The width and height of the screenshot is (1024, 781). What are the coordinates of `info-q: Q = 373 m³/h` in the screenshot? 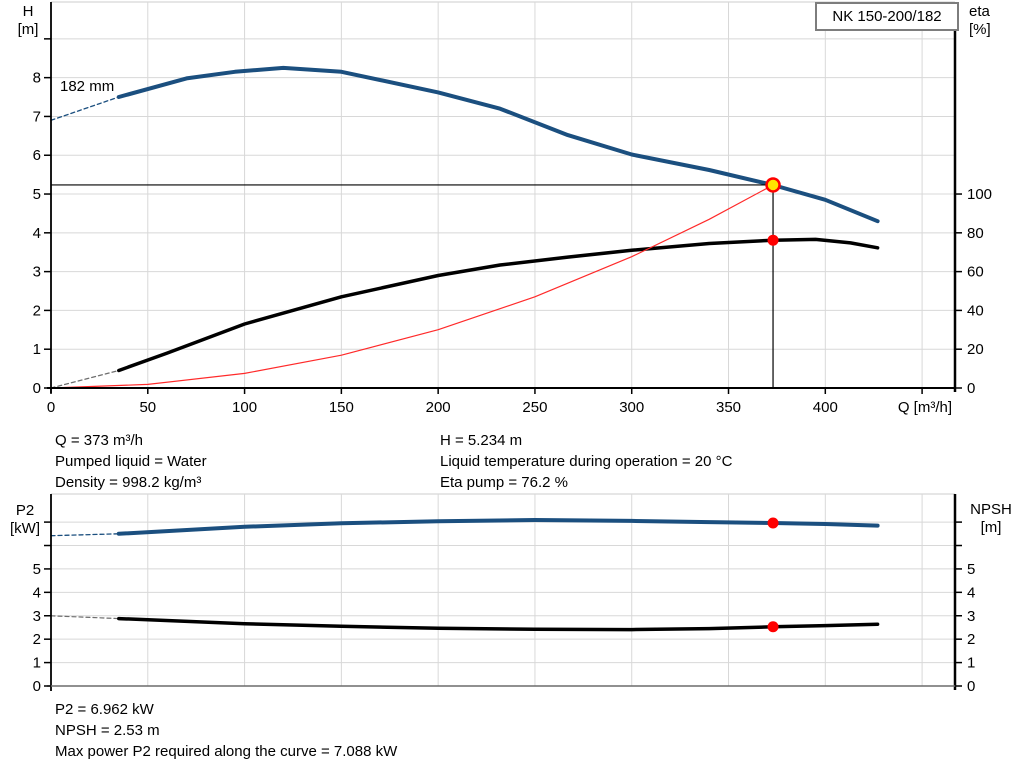 It's located at (99, 440).